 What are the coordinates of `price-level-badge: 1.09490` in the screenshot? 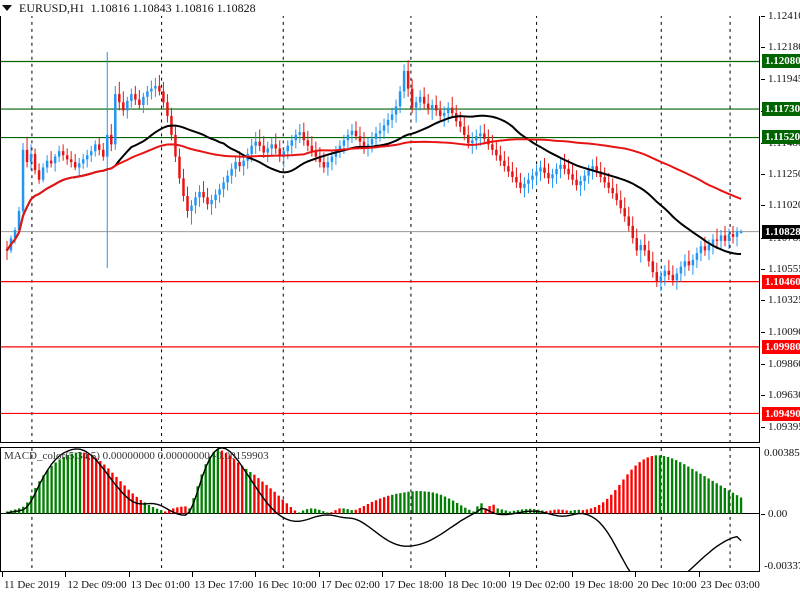 It's located at (781, 414).